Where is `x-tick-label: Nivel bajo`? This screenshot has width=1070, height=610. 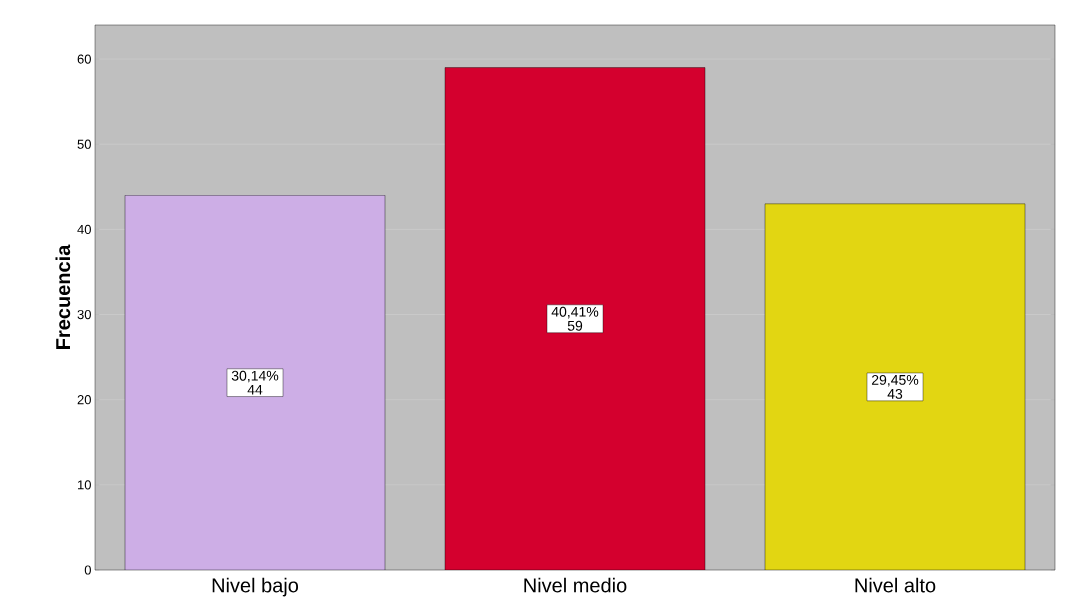 x-tick-label: Nivel bajo is located at coordinates (255, 587).